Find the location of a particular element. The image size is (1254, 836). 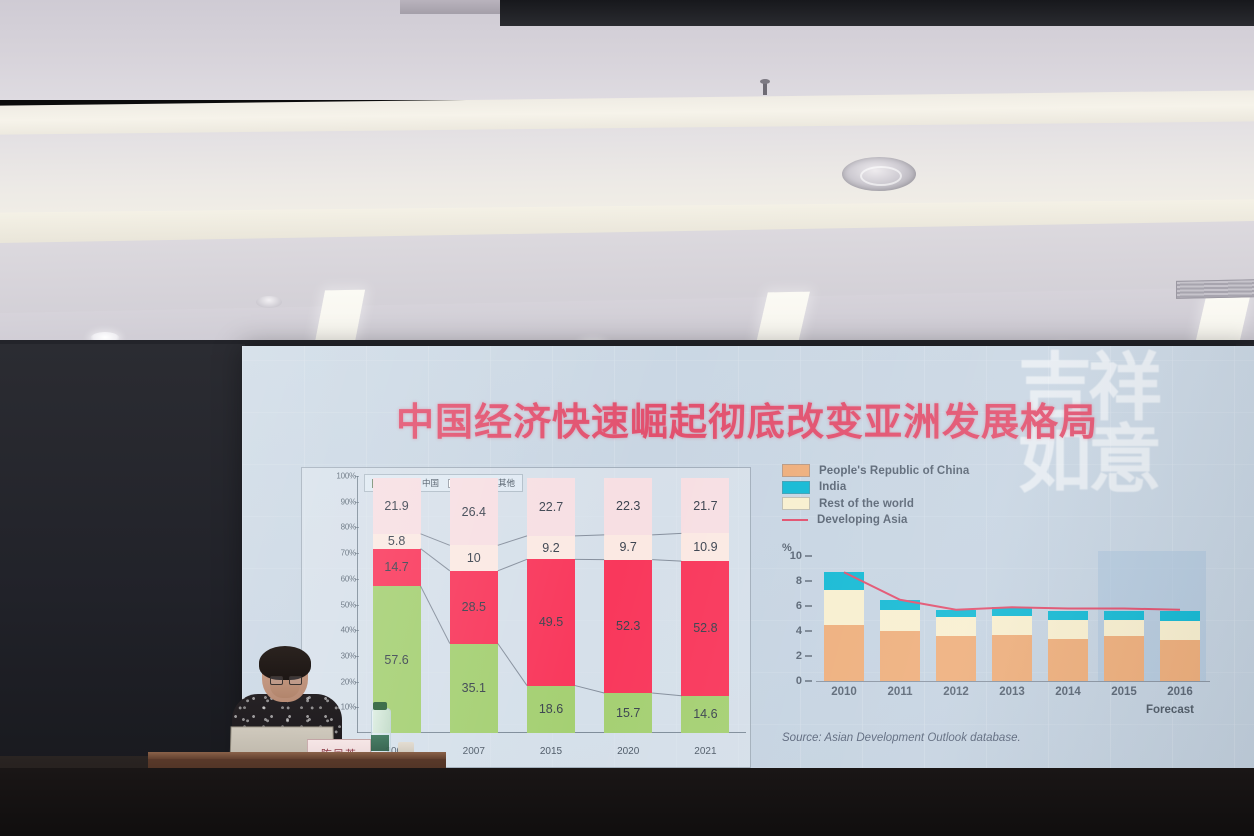

right-chart-legend-item: Developing Asia is located at coordinates (875, 520).